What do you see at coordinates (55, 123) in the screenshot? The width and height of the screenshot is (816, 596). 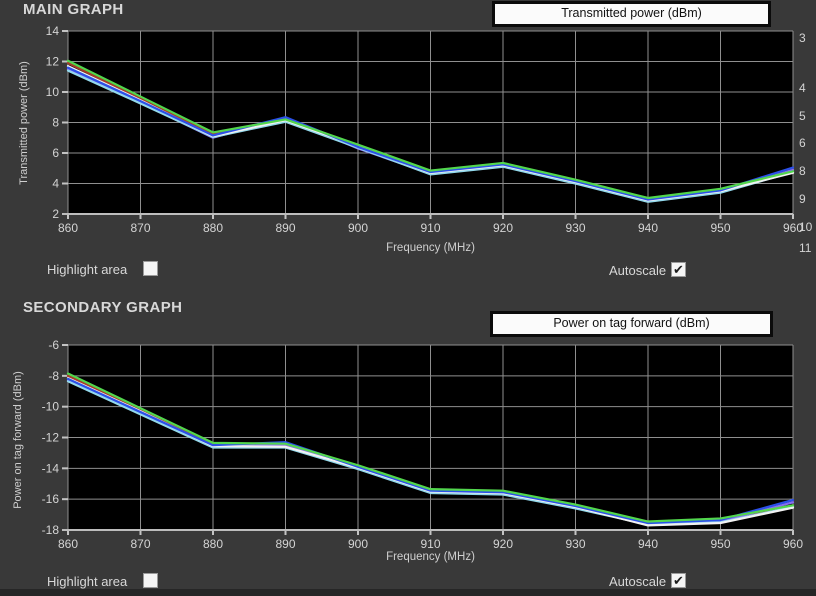 I see `y-tick-label: 8` at bounding box center [55, 123].